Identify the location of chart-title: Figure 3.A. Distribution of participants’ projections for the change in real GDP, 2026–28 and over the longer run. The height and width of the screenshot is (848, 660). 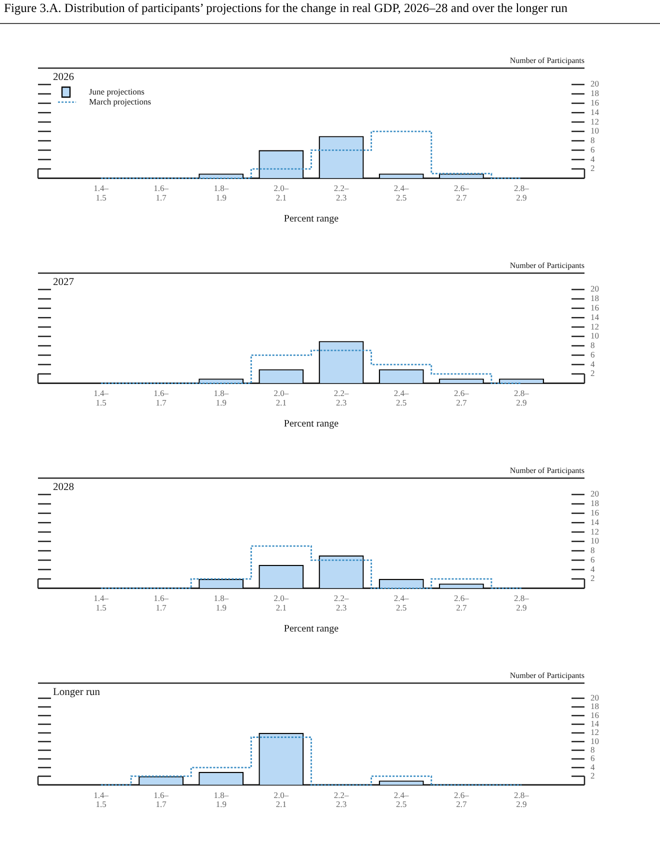
(330, 12).